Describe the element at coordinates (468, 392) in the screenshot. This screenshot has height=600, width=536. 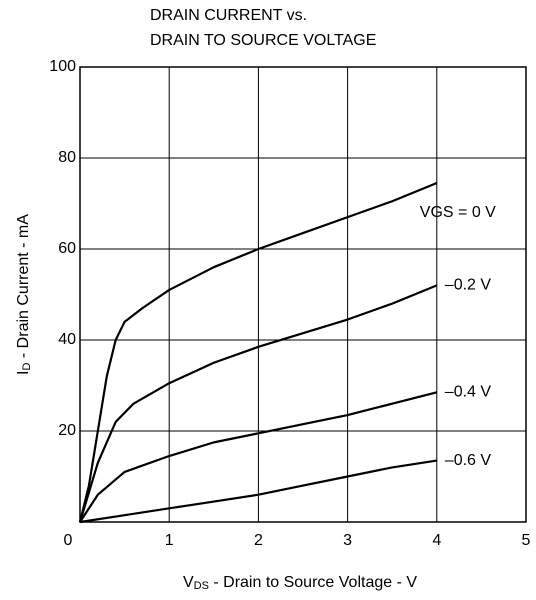
I see `series-label: –0.4 V` at that location.